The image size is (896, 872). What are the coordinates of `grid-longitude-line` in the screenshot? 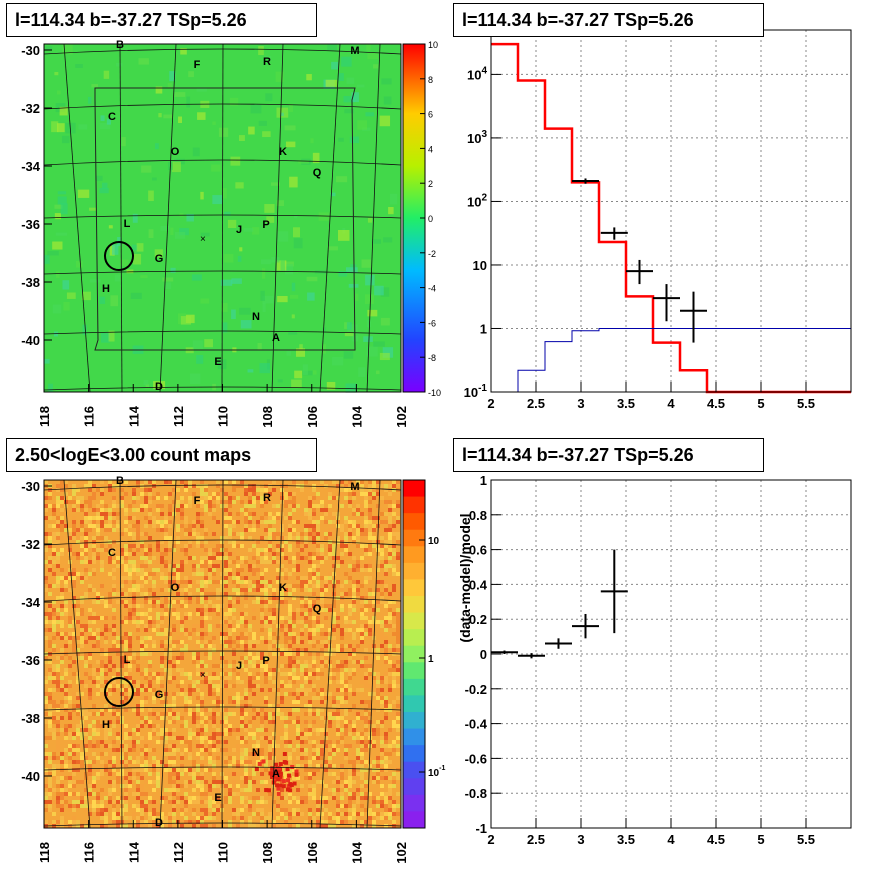 It's located at (77, 654).